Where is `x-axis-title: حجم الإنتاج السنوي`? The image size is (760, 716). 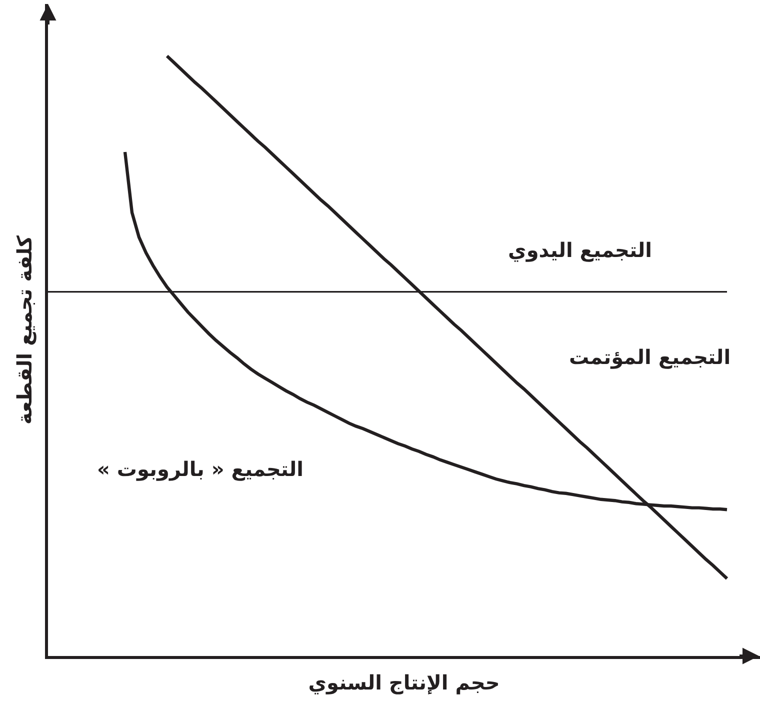 x-axis-title: حجم الإنتاج السنوي is located at coordinates (404, 682).